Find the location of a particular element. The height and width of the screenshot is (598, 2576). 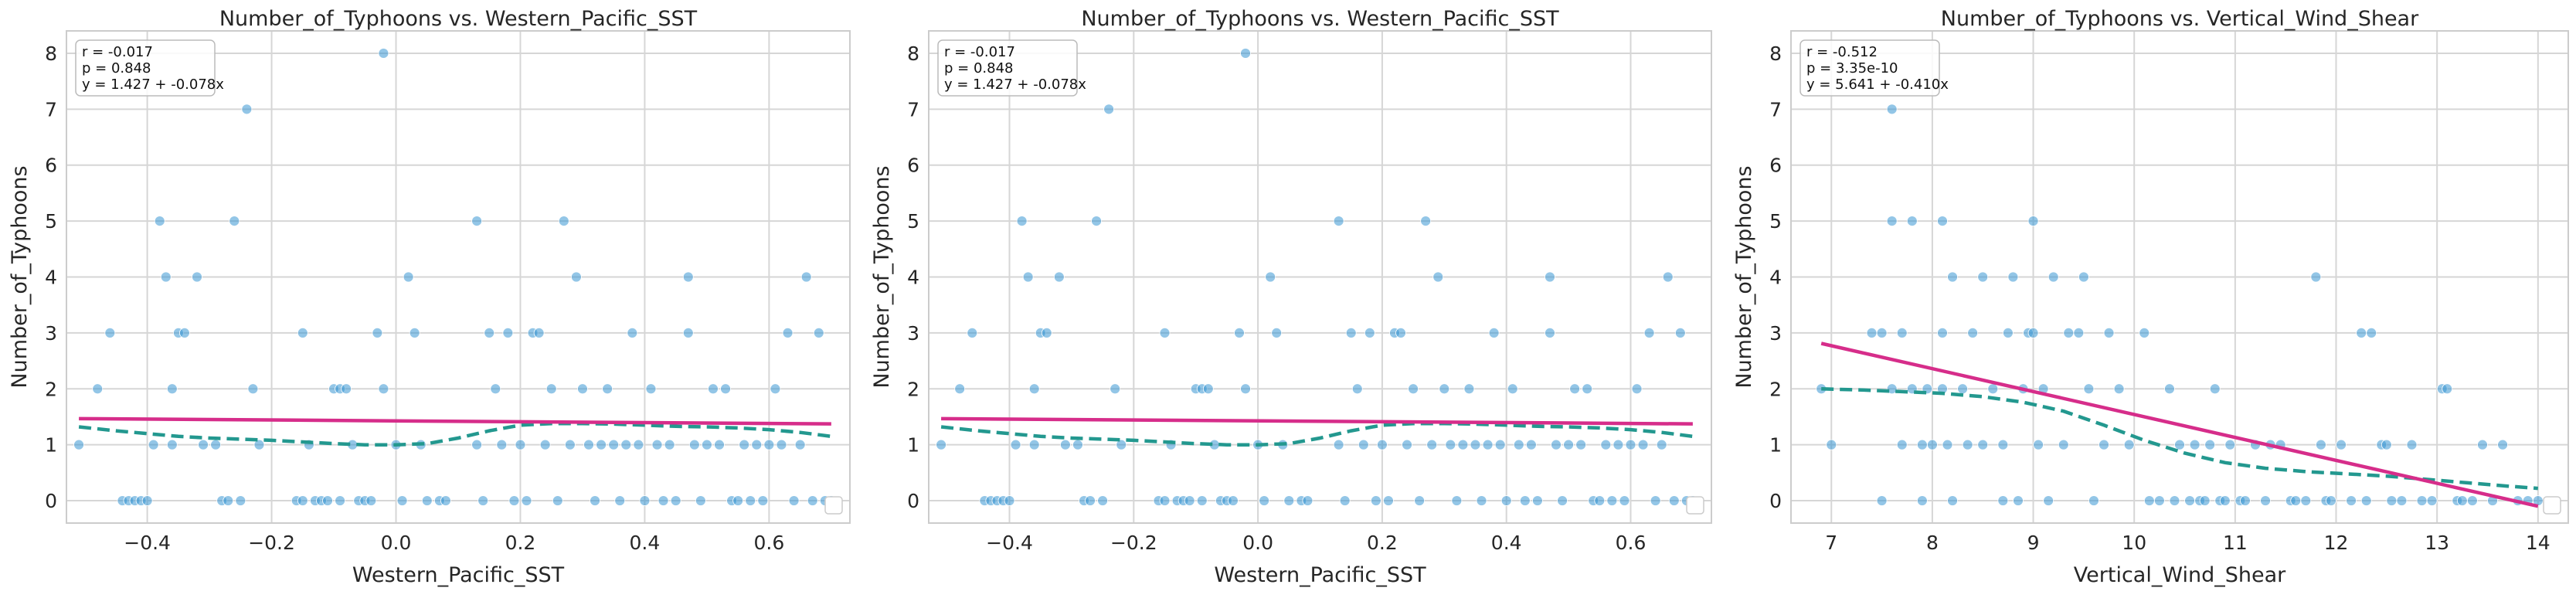

x-tick-label: −0.2 is located at coordinates (271, 543).